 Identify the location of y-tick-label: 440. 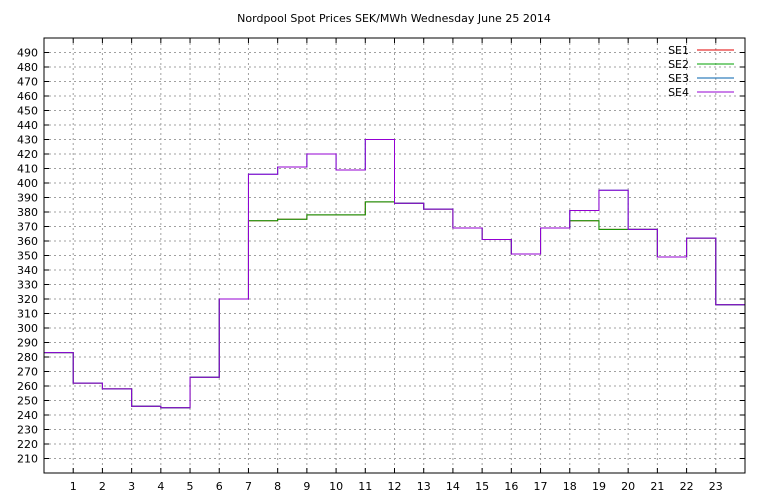
(27, 125).